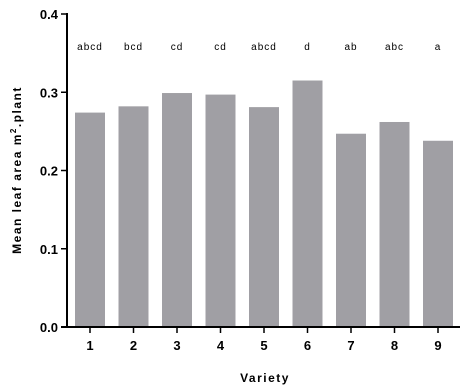 The height and width of the screenshot is (387, 467). I want to click on group-letter-8: abc, so click(394, 47).